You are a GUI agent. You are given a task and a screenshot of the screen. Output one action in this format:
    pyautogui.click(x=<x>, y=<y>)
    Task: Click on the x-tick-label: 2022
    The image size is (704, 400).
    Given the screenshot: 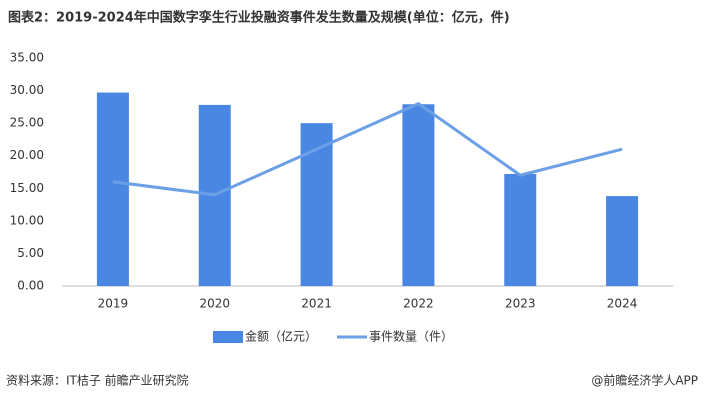 What is the action you would take?
    pyautogui.click(x=418, y=304)
    